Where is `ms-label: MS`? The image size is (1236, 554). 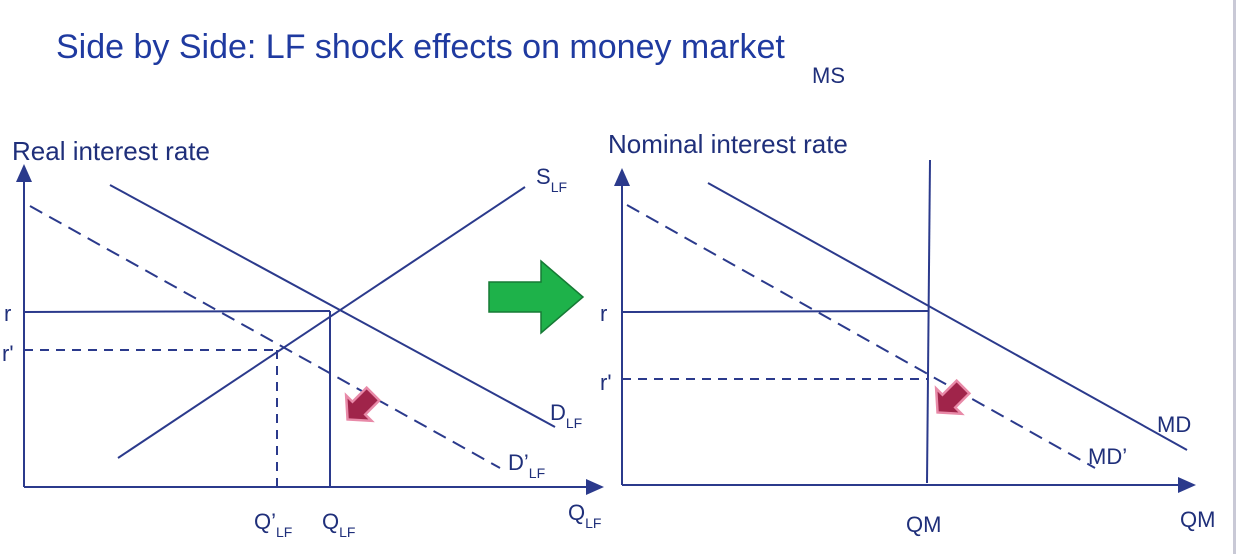 ms-label: MS is located at coordinates (828, 75).